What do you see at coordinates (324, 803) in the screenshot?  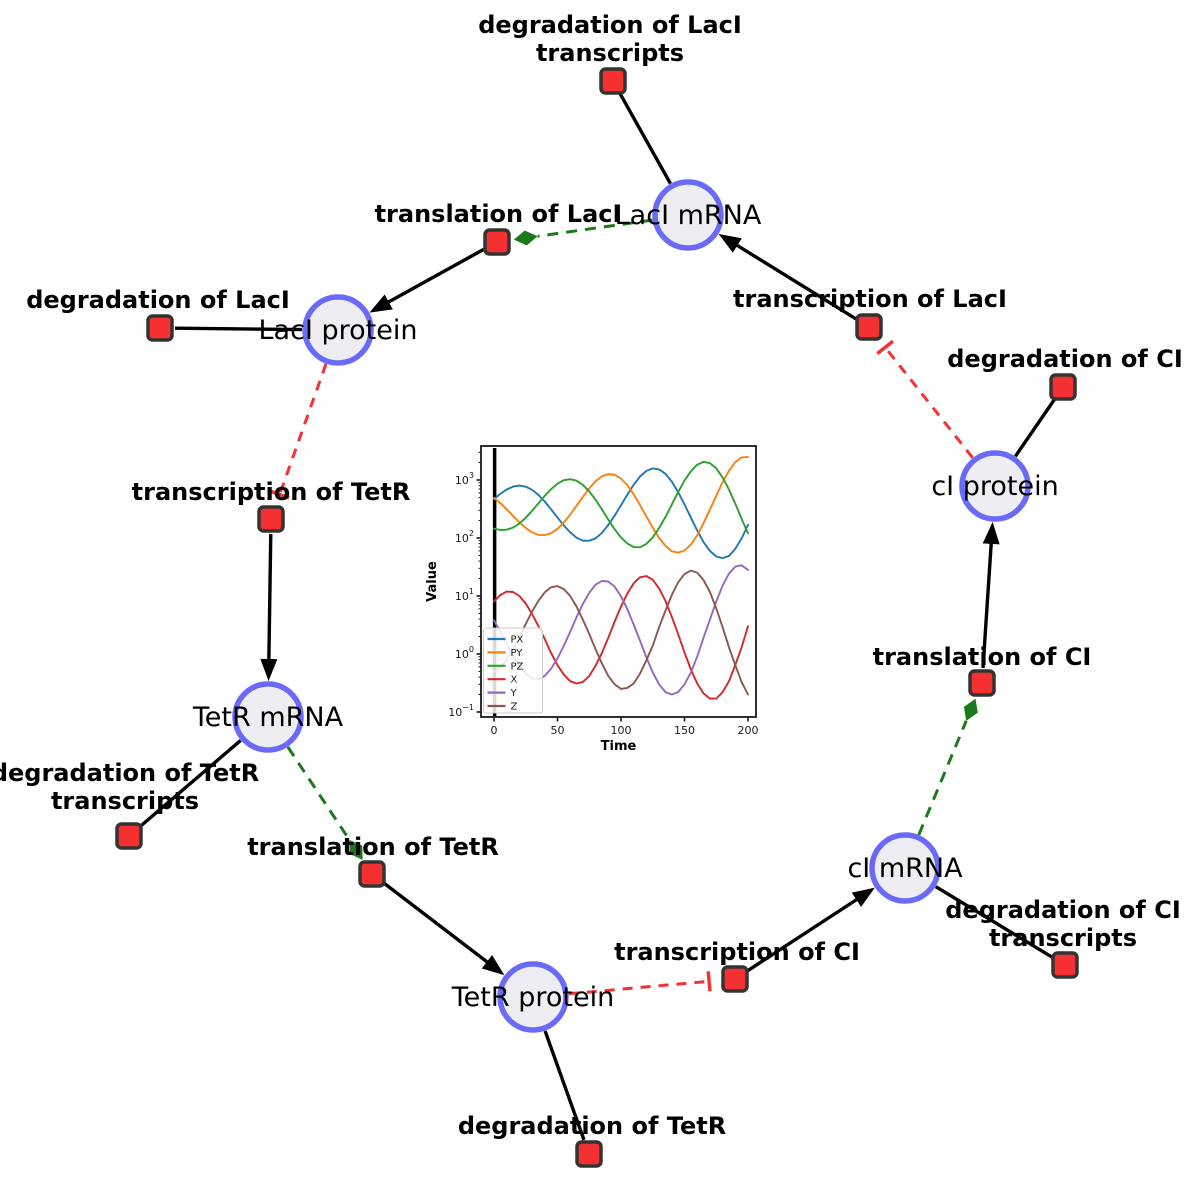 I see `edge-catalysis-tetr_mrna-transl_tetr` at bounding box center [324, 803].